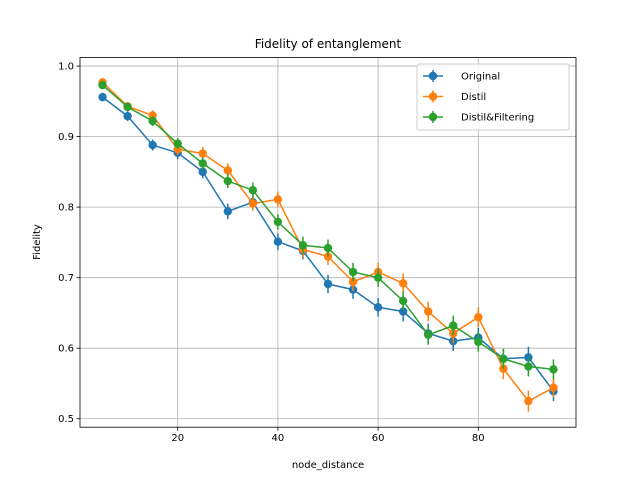 The width and height of the screenshot is (640, 480). What do you see at coordinates (37, 242) in the screenshot?
I see `y-axis-label: Fidelity` at bounding box center [37, 242].